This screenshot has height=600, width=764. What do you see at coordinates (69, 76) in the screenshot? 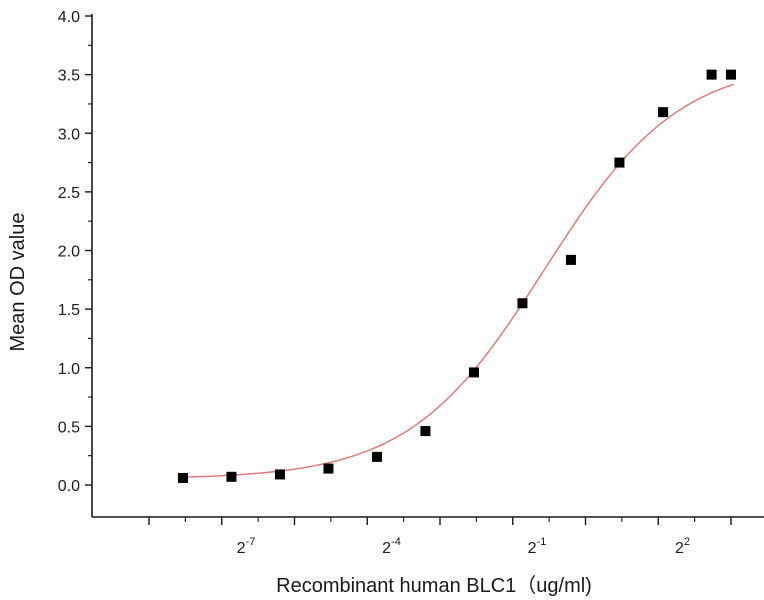
I see `y-tick-label: 3.5` at bounding box center [69, 76].